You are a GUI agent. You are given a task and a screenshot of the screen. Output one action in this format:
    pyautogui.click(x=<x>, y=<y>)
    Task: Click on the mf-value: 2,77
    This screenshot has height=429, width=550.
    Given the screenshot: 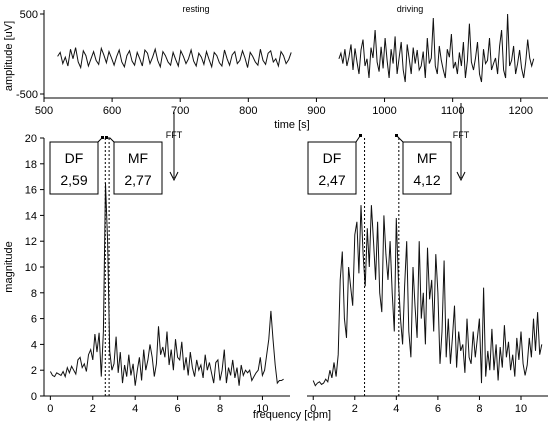 What is the action you would take?
    pyautogui.click(x=137, y=180)
    